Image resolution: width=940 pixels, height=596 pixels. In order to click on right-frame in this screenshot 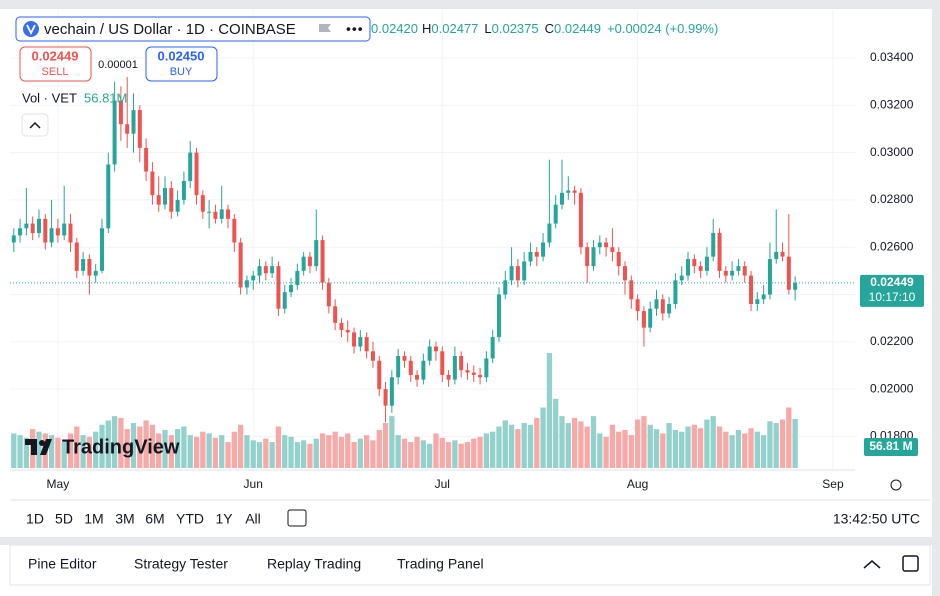, I will do `click(936, 298)`.